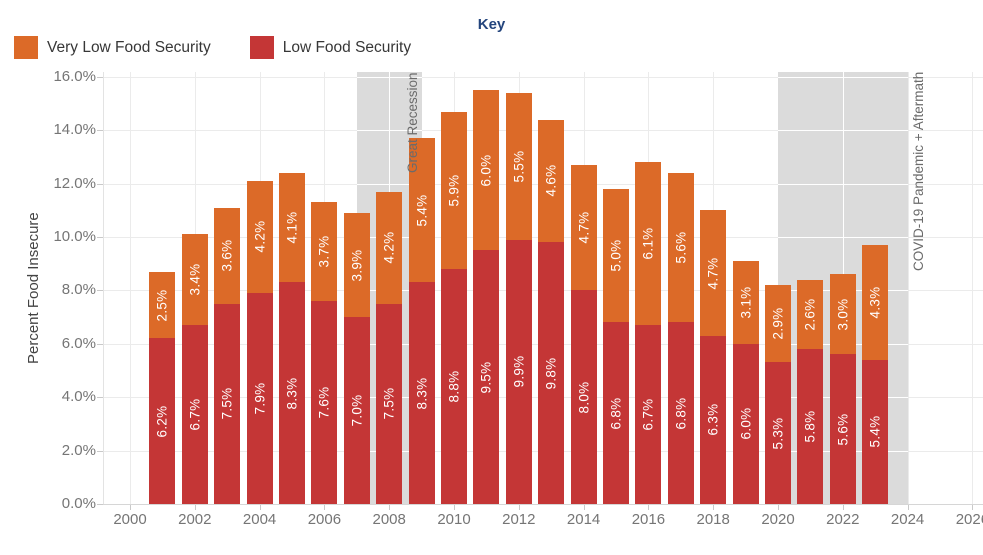  What do you see at coordinates (33, 288) in the screenshot?
I see `y-axis-title: Percent Food Insecure` at bounding box center [33, 288].